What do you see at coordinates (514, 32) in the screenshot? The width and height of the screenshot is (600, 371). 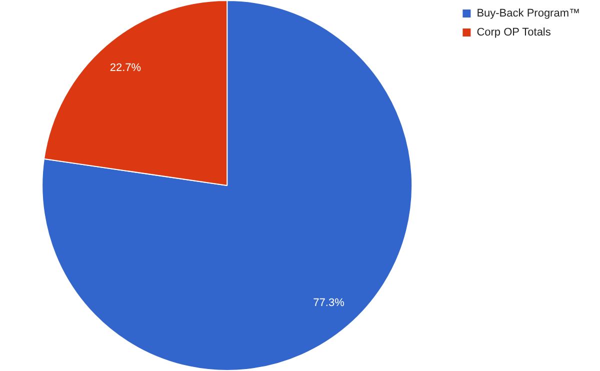 I see `legend-label: Corp OP Totals` at bounding box center [514, 32].